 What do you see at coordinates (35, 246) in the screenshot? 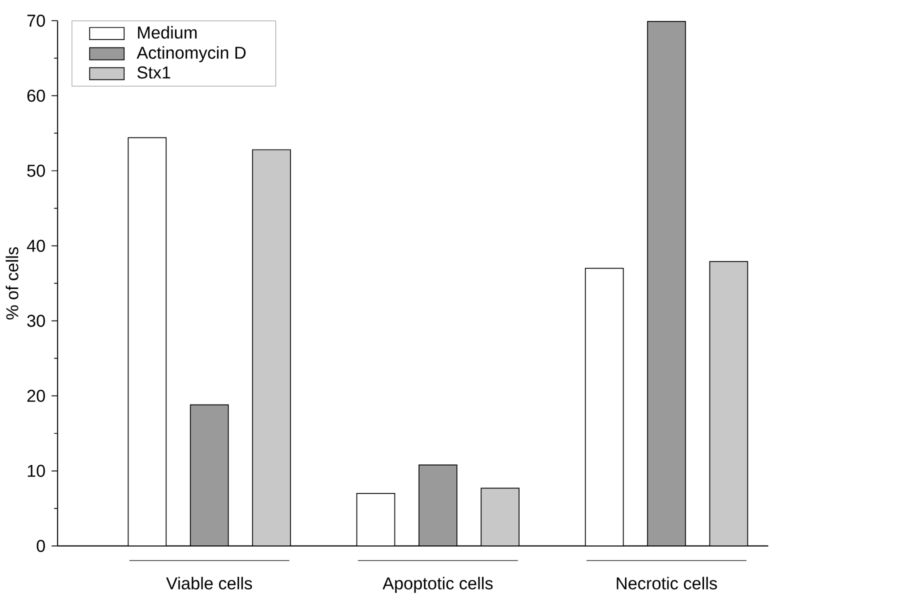
I see `y-tick-label: 40` at bounding box center [35, 246].